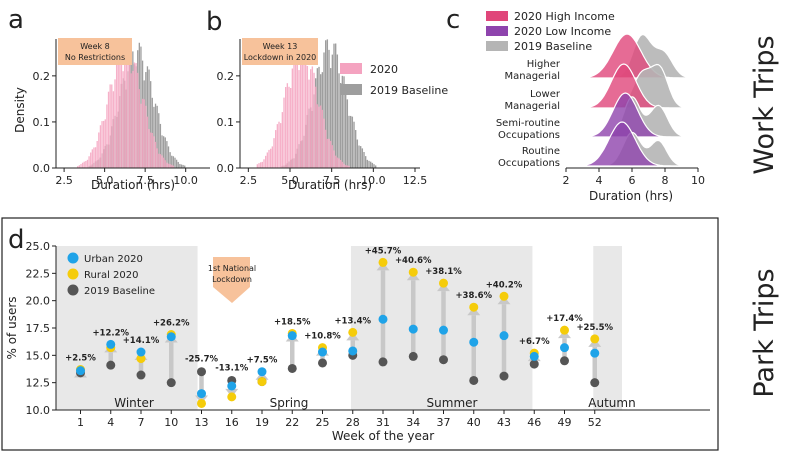 The width and height of the screenshot is (789, 453). I want to click on legend-b-swatch-2020, so click(351, 68).